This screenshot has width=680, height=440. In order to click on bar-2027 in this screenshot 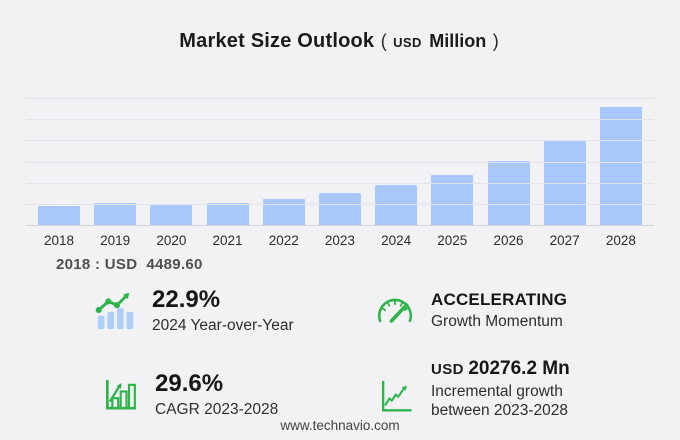, I will do `click(564, 182)`.